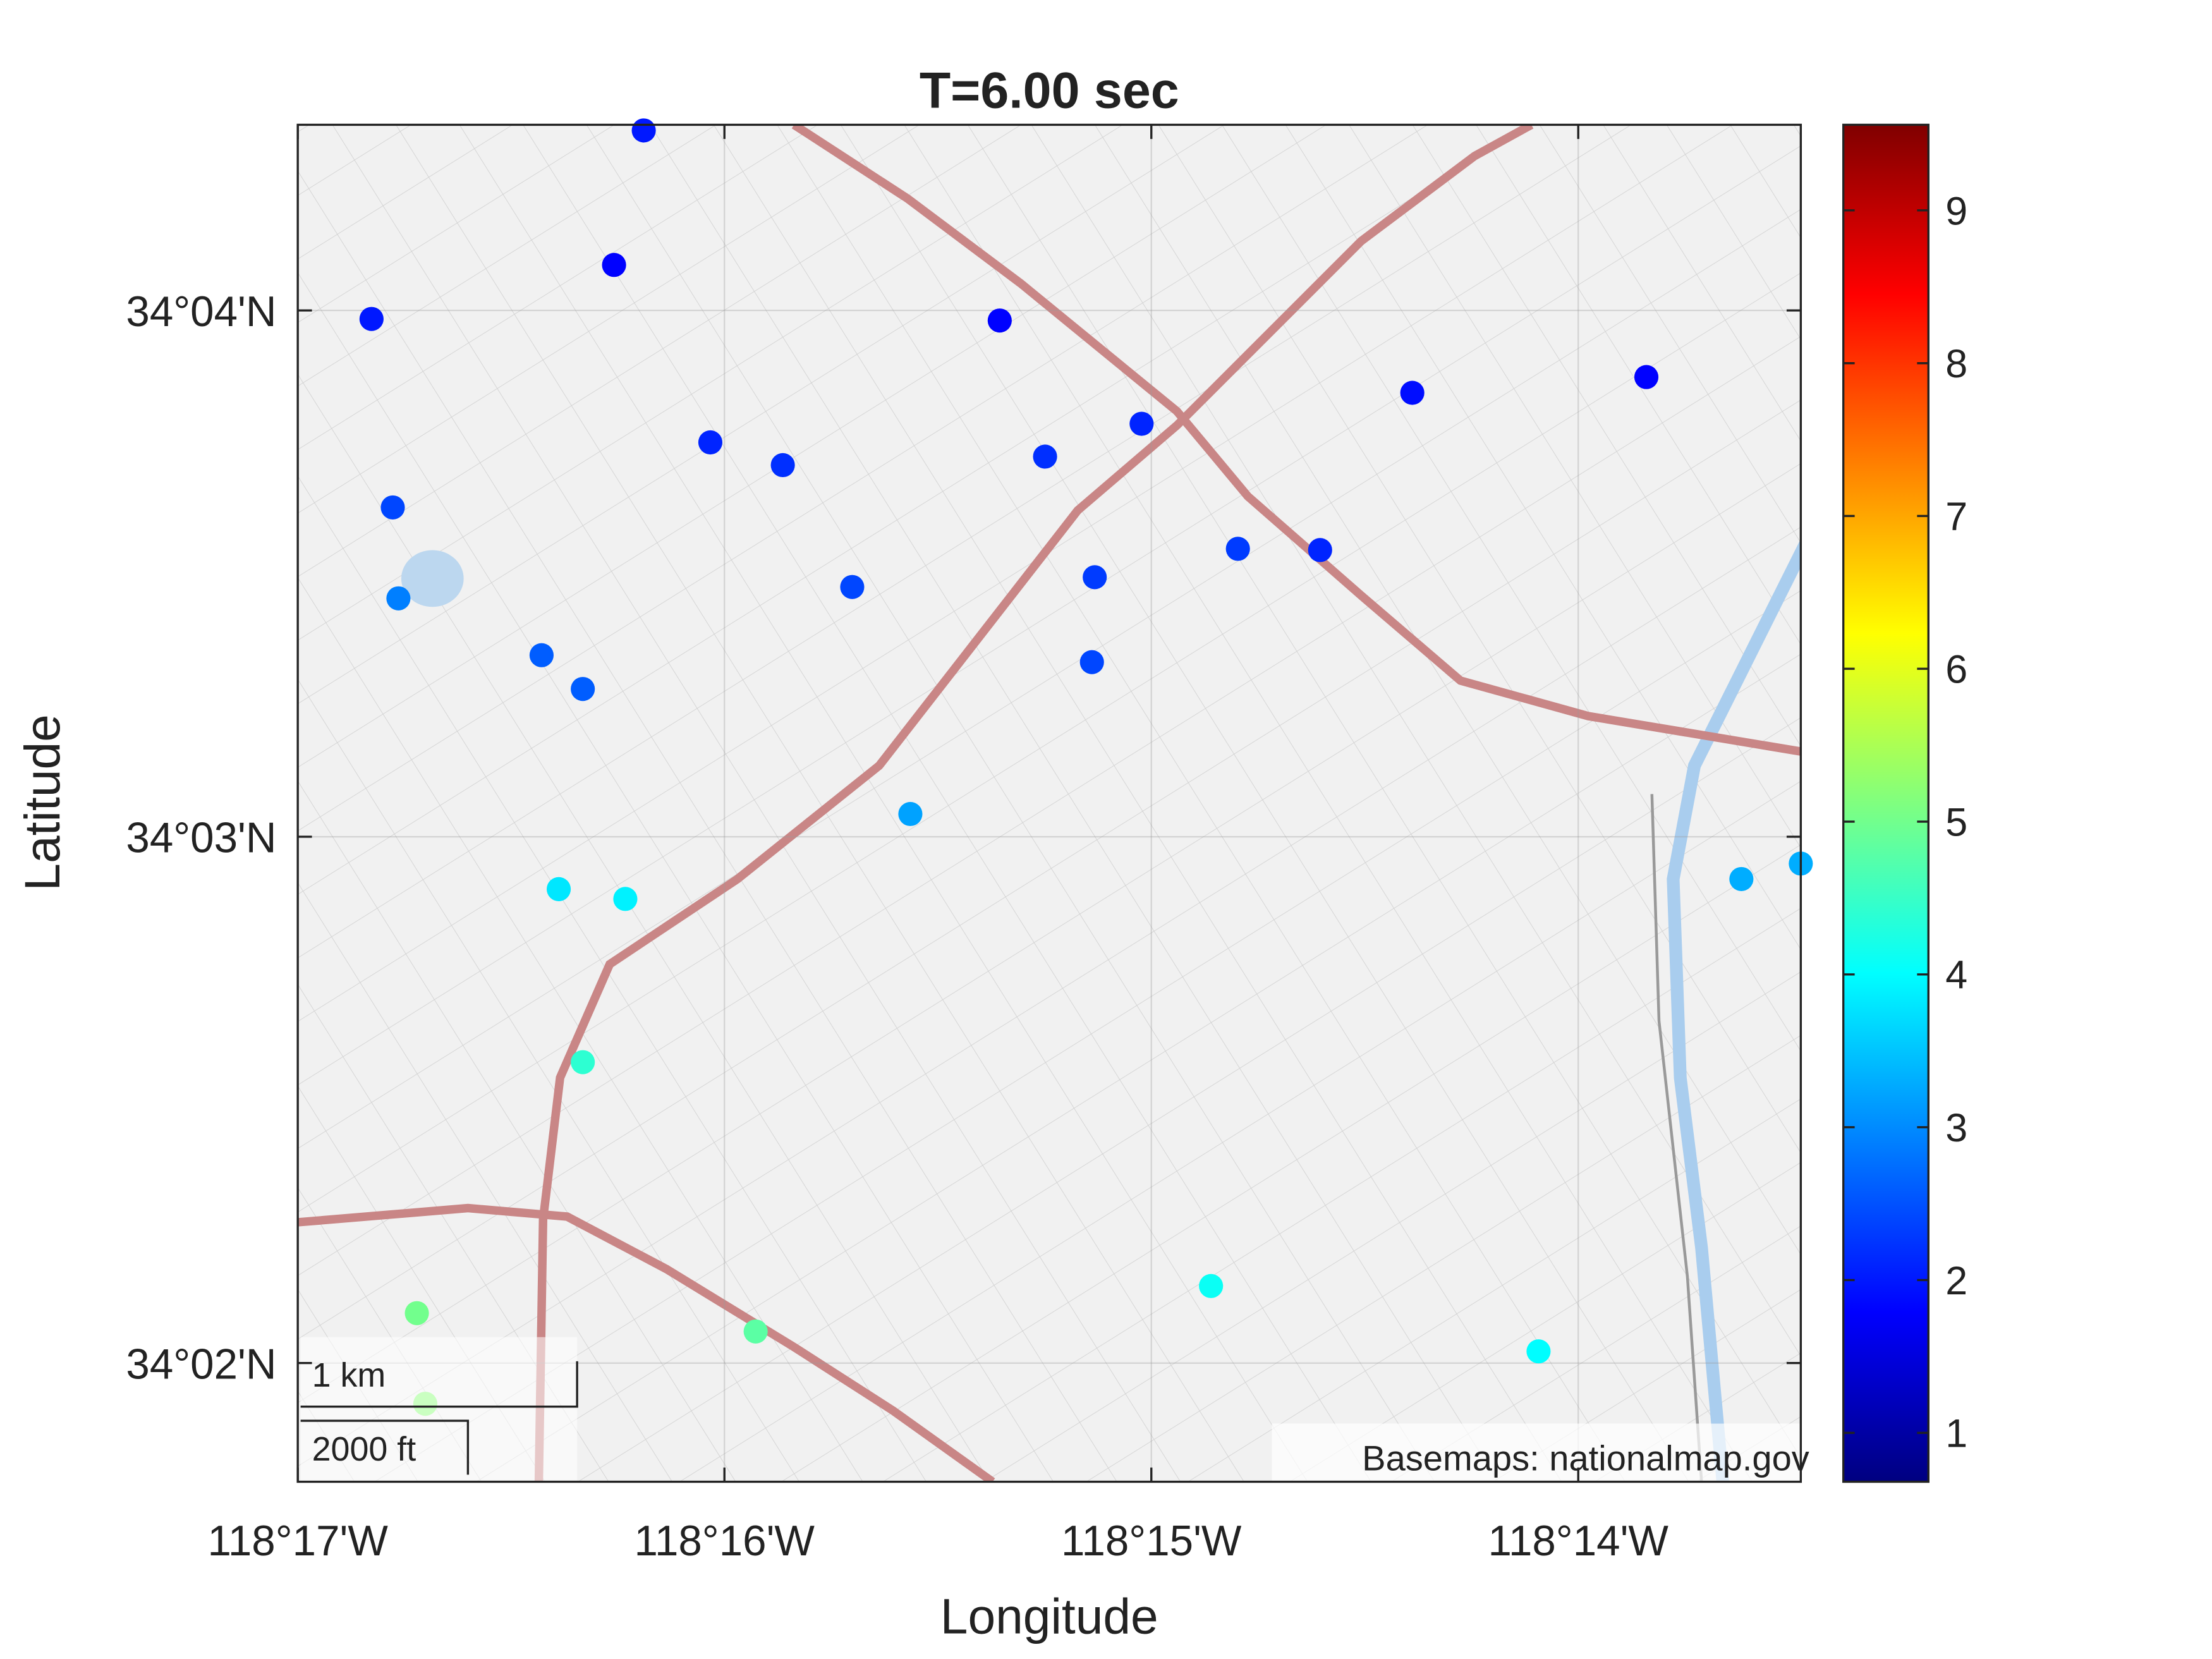 Image resolution: width=2212 pixels, height=1659 pixels. I want to click on colorbar-tick-label: 8, so click(1956, 364).